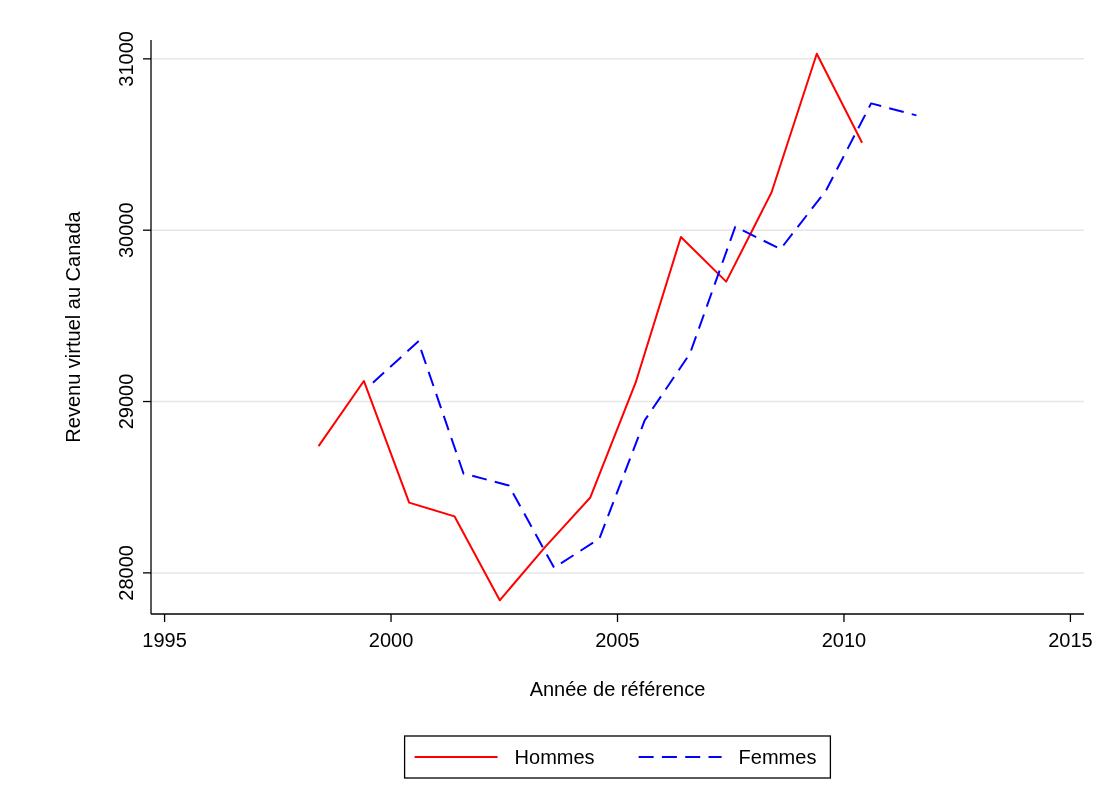 This screenshot has width=1098, height=808. What do you see at coordinates (126, 59) in the screenshot?
I see `y-tick-label: 31000` at bounding box center [126, 59].